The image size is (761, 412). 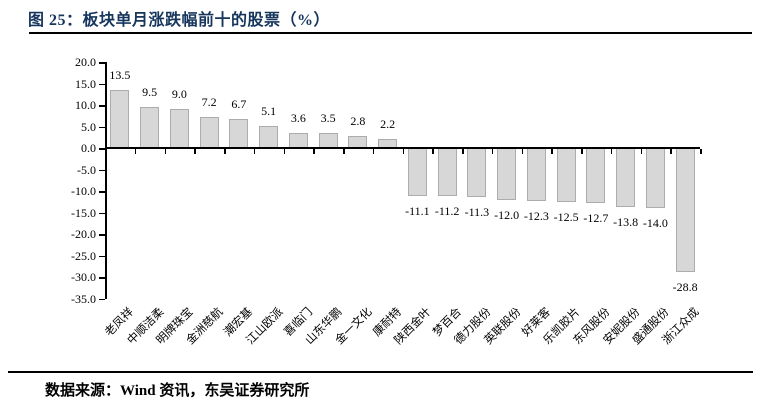 What do you see at coordinates (177, 391) in the screenshot?
I see `data-source-note: 数据来源：Wind 资讯，东吴证券研究所` at bounding box center [177, 391].